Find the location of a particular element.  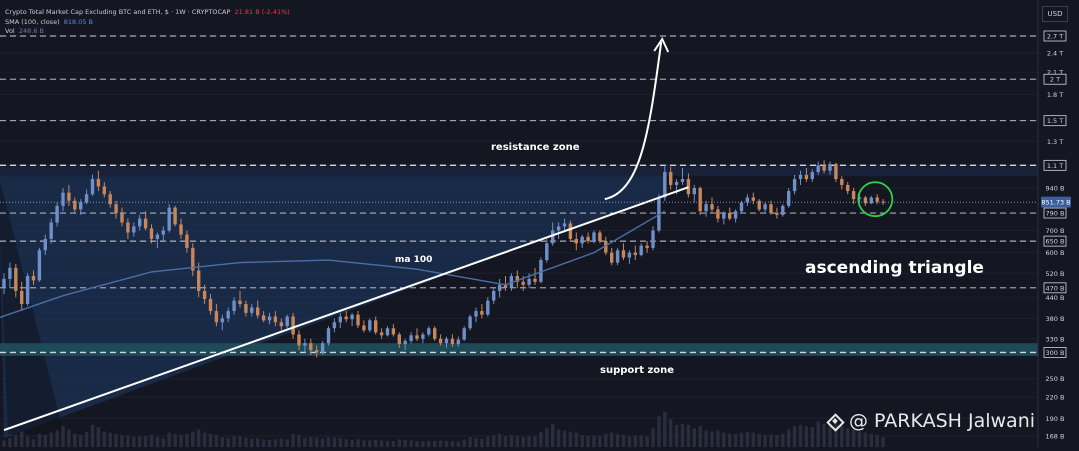

axis-tick-label: 190 B is located at coordinates (1055, 419).